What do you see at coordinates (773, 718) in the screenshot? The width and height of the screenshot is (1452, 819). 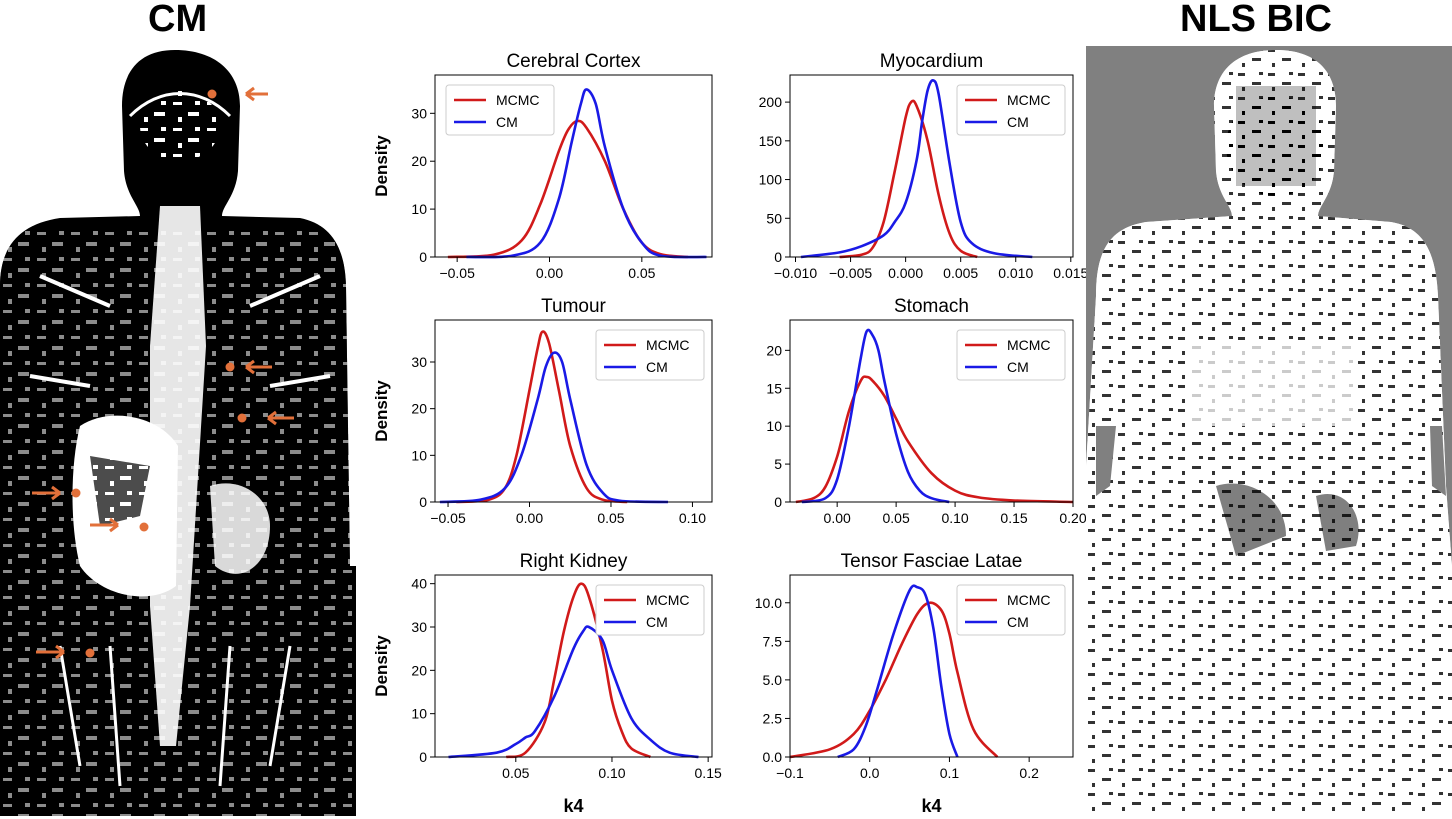 I see `y-tick-label: 2.5` at bounding box center [773, 718].